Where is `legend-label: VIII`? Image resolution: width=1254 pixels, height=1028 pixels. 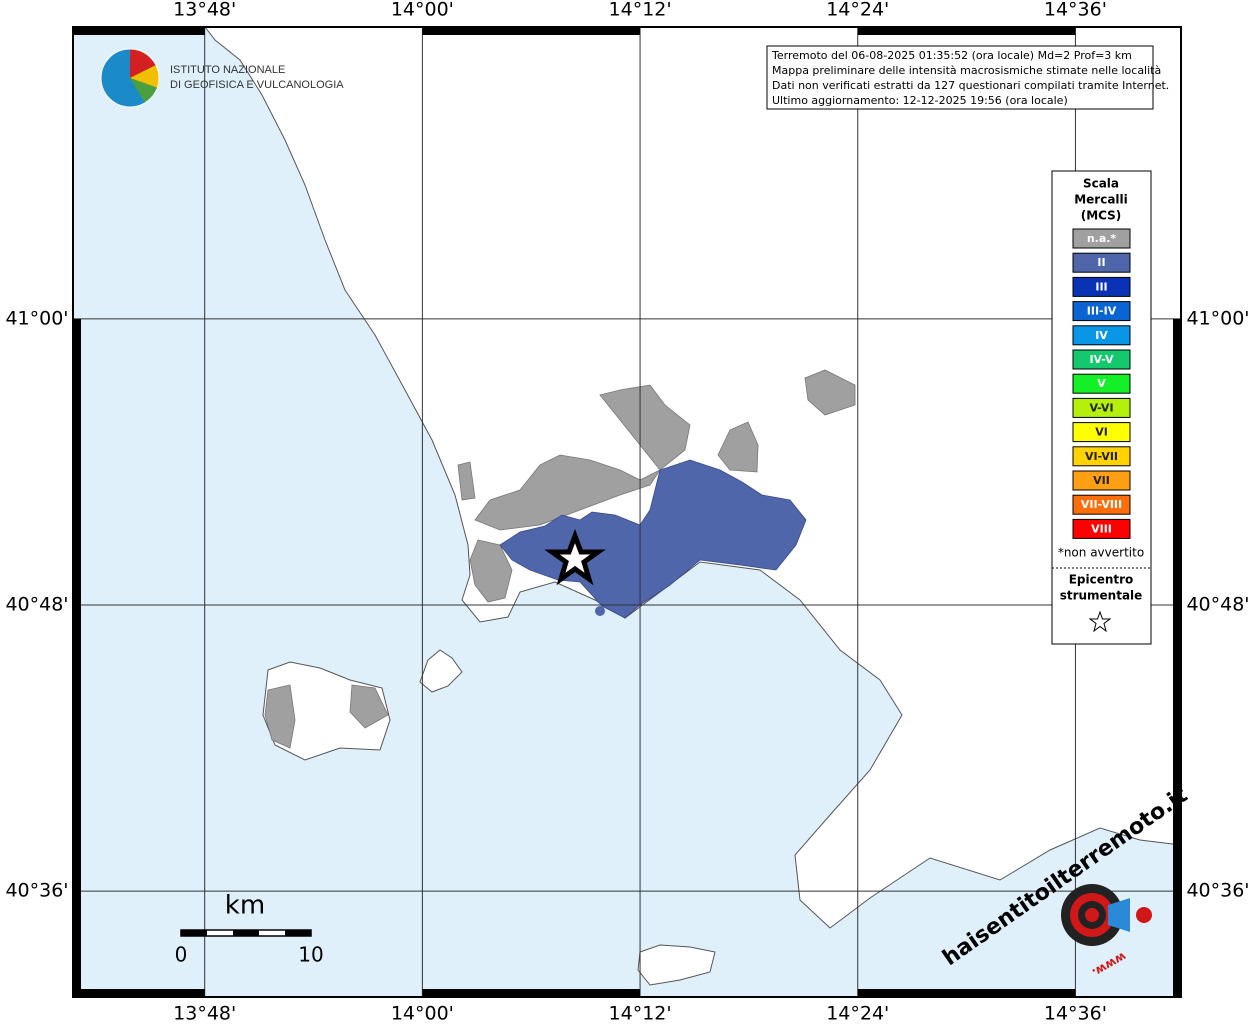 legend-label: VIII is located at coordinates (1101, 528).